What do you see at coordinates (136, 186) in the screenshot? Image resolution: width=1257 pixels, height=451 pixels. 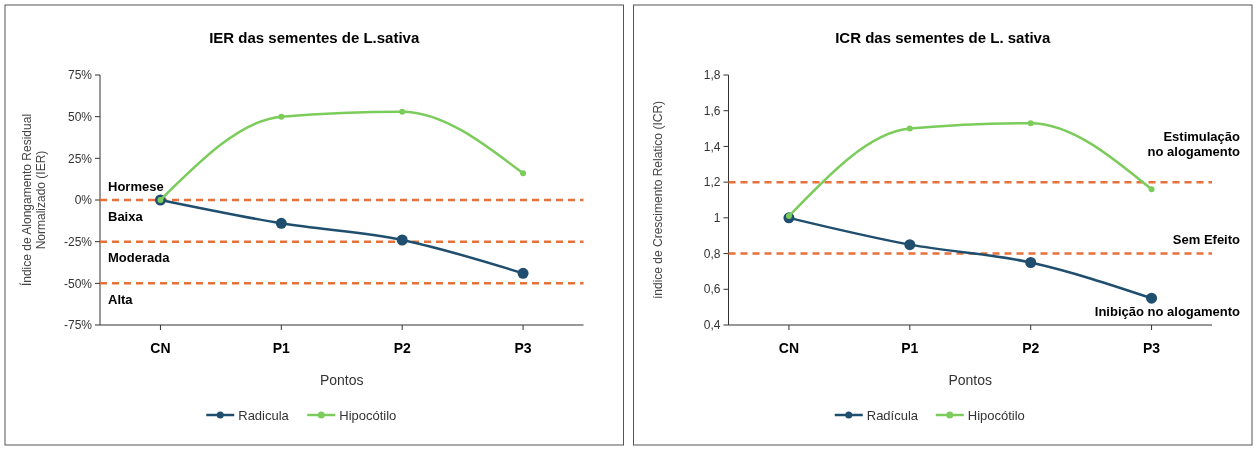 I see `annotation: Hormese` at bounding box center [136, 186].